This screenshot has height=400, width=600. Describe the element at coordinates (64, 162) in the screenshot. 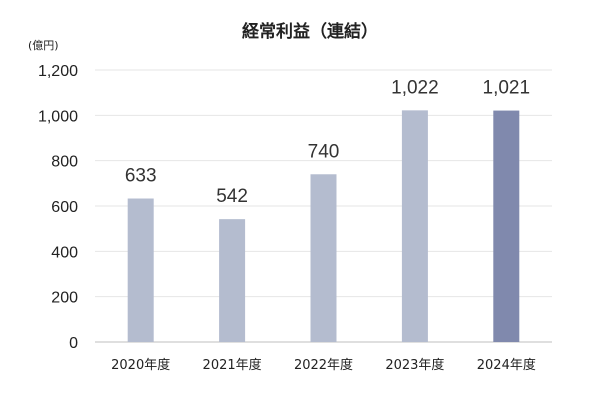

I see `y-tick-label: 800` at that location.